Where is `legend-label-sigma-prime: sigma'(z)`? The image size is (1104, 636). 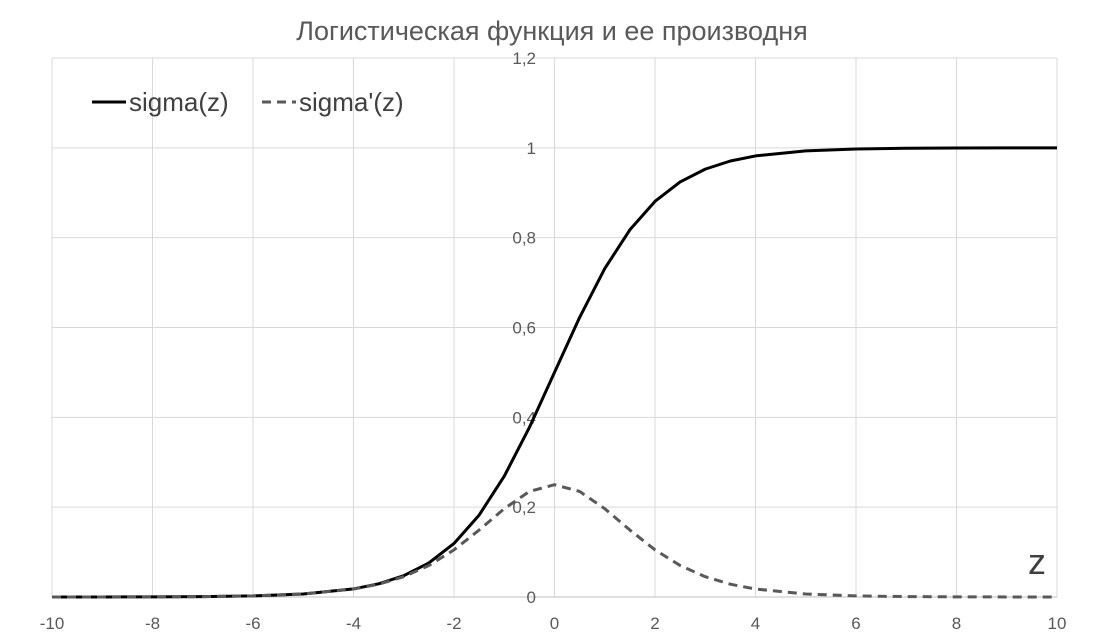 legend-label-sigma-prime: sigma'(z) is located at coordinates (351, 102).